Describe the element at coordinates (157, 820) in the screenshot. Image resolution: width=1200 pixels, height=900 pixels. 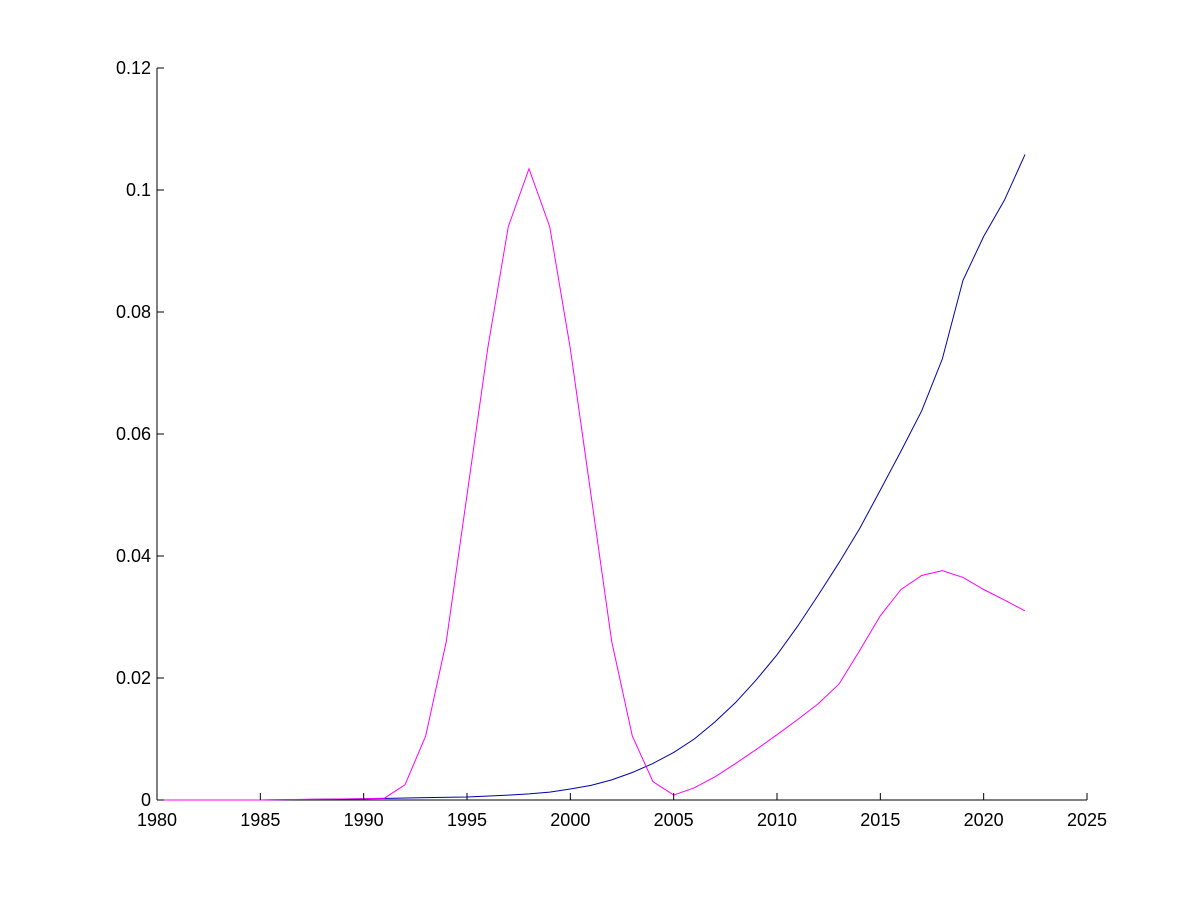
I see `x-tick-label: 1980` at that location.